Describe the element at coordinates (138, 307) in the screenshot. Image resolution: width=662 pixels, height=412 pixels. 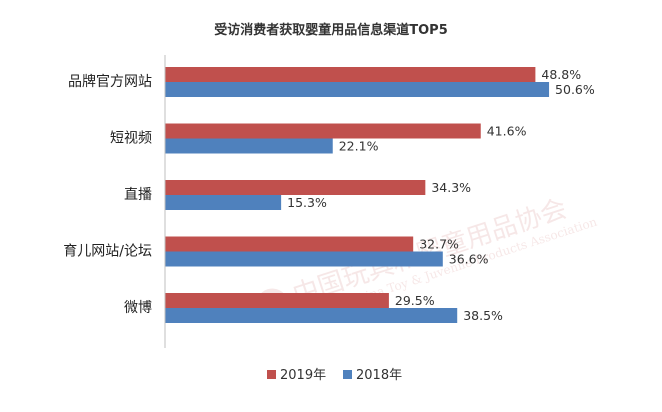
I see `category-label: 微博` at that location.